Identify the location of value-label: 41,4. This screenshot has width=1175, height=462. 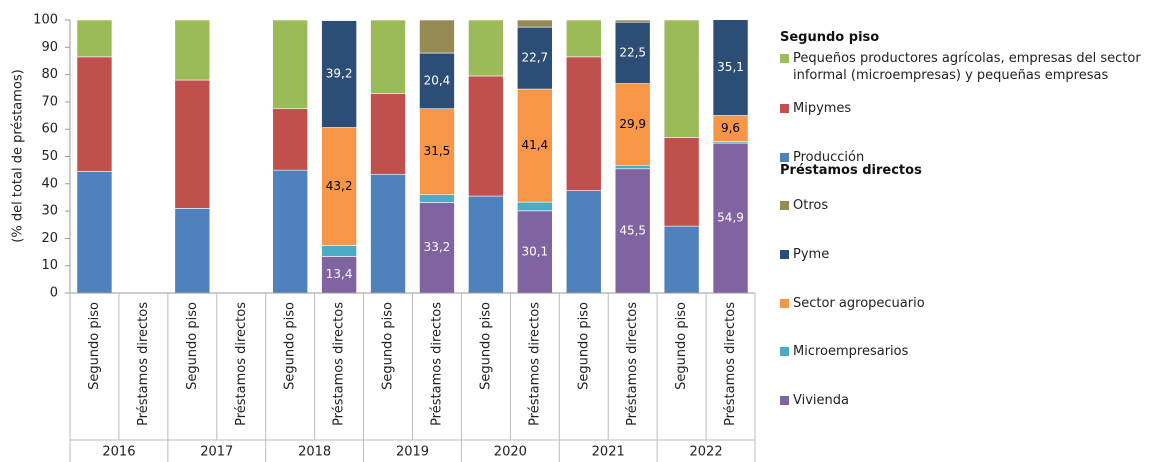
(534, 145).